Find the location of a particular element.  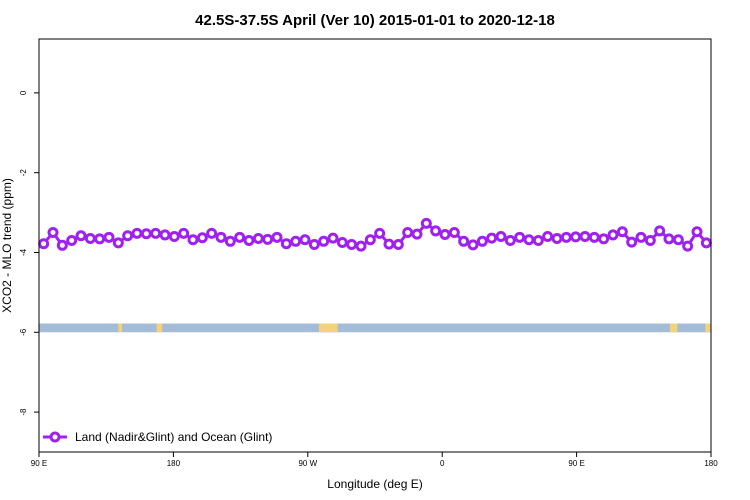

x-axis-label: Longitude (deg E) is located at coordinates (374, 484).